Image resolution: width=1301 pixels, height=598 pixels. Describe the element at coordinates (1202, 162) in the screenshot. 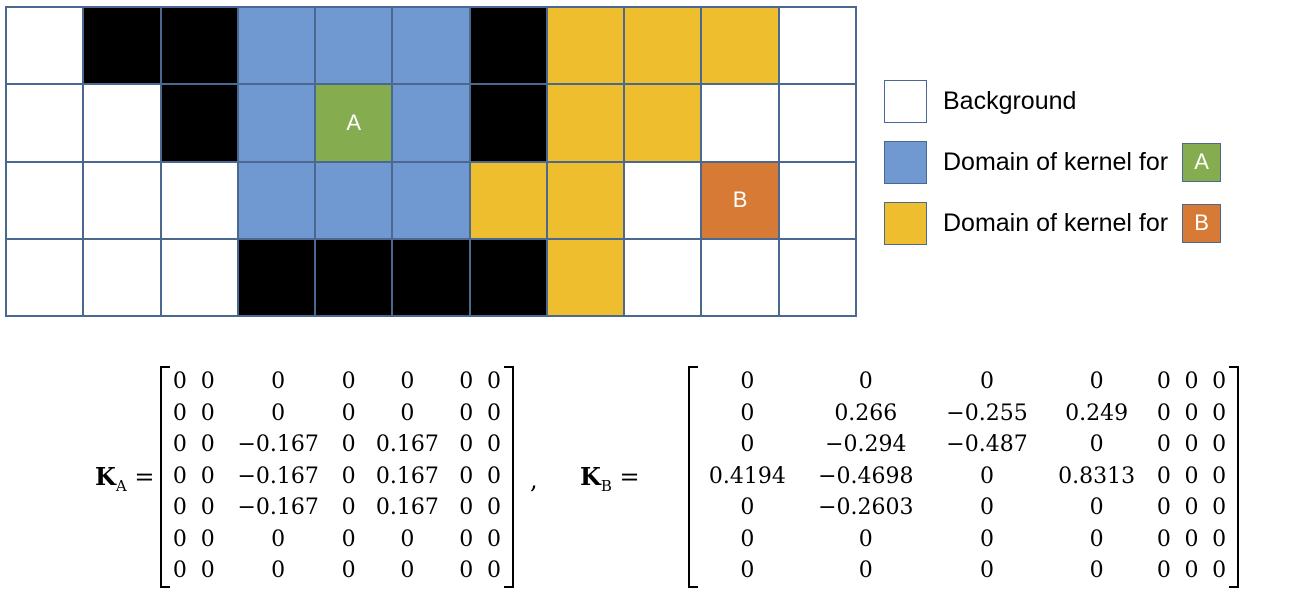

I see `badge-a: A` at that location.